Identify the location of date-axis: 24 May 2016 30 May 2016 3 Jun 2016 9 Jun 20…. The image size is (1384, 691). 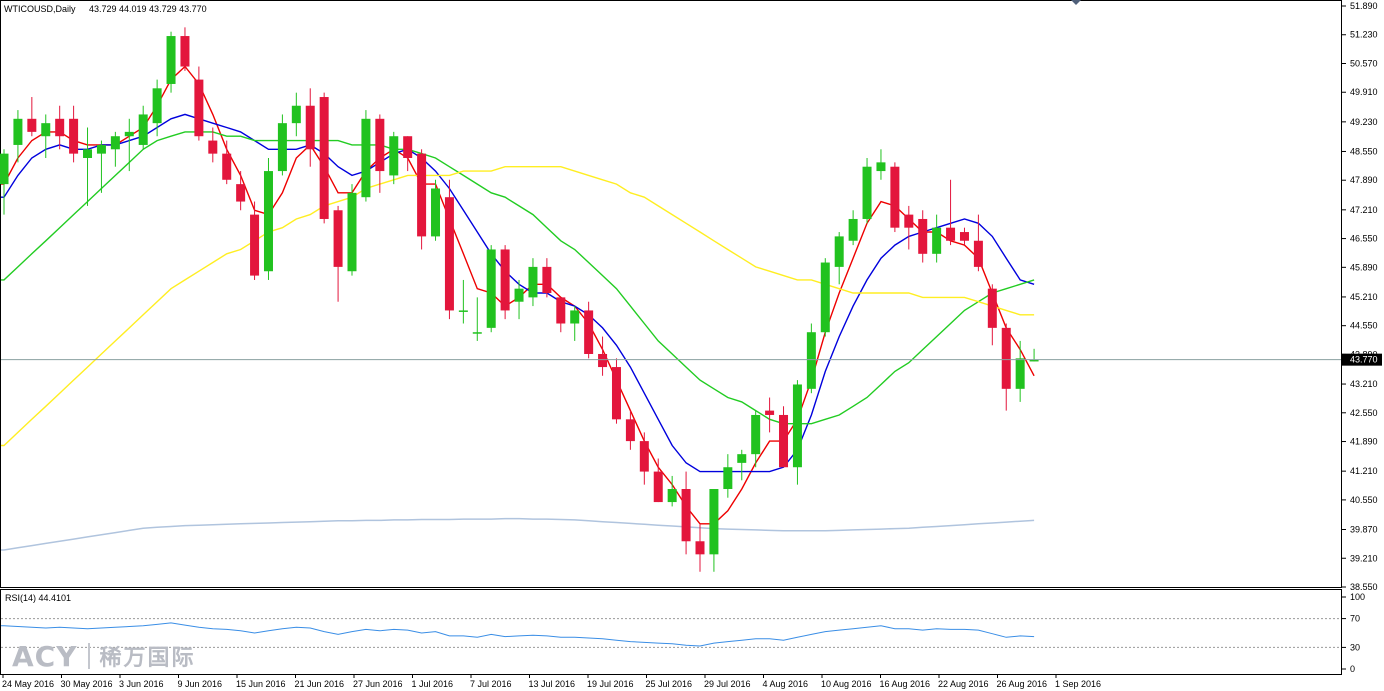
(551, 682).